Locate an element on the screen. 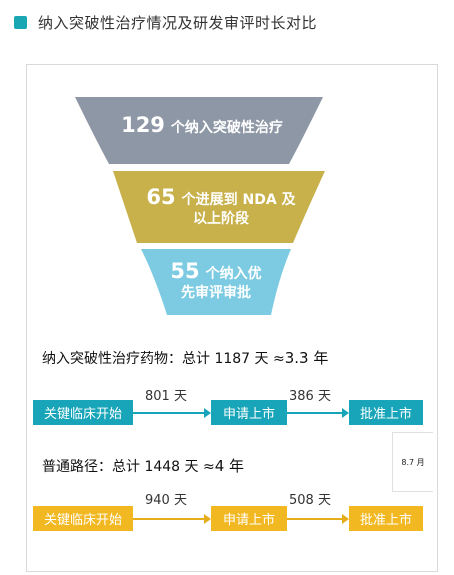 The width and height of the screenshot is (454, 575). breakthrough-path-value: 3.3 年 is located at coordinates (306, 358).